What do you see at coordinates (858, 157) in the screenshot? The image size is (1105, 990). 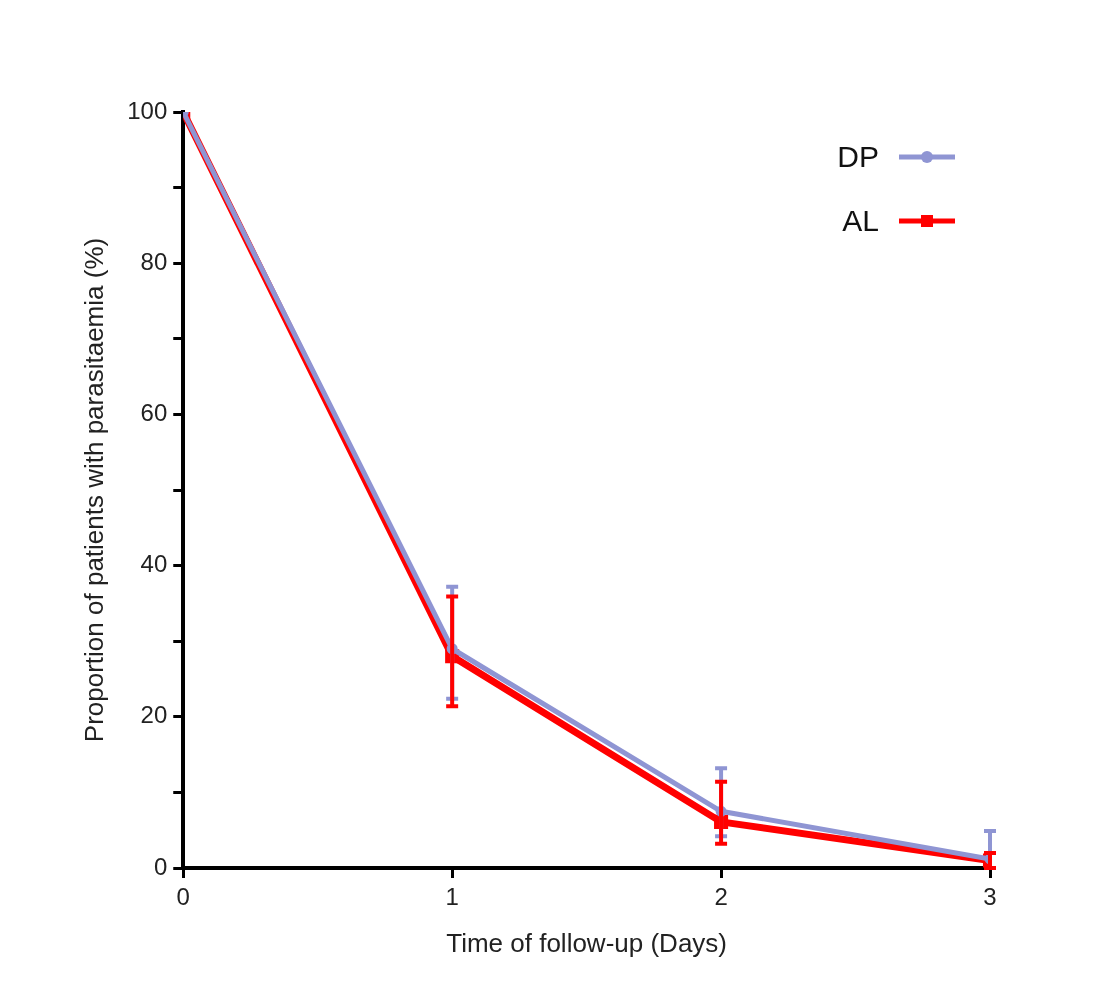 I see `legend-label: DP` at bounding box center [858, 157].